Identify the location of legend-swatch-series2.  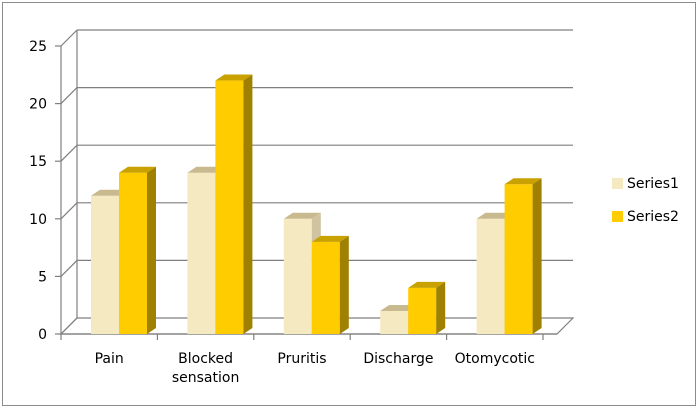
(617, 216).